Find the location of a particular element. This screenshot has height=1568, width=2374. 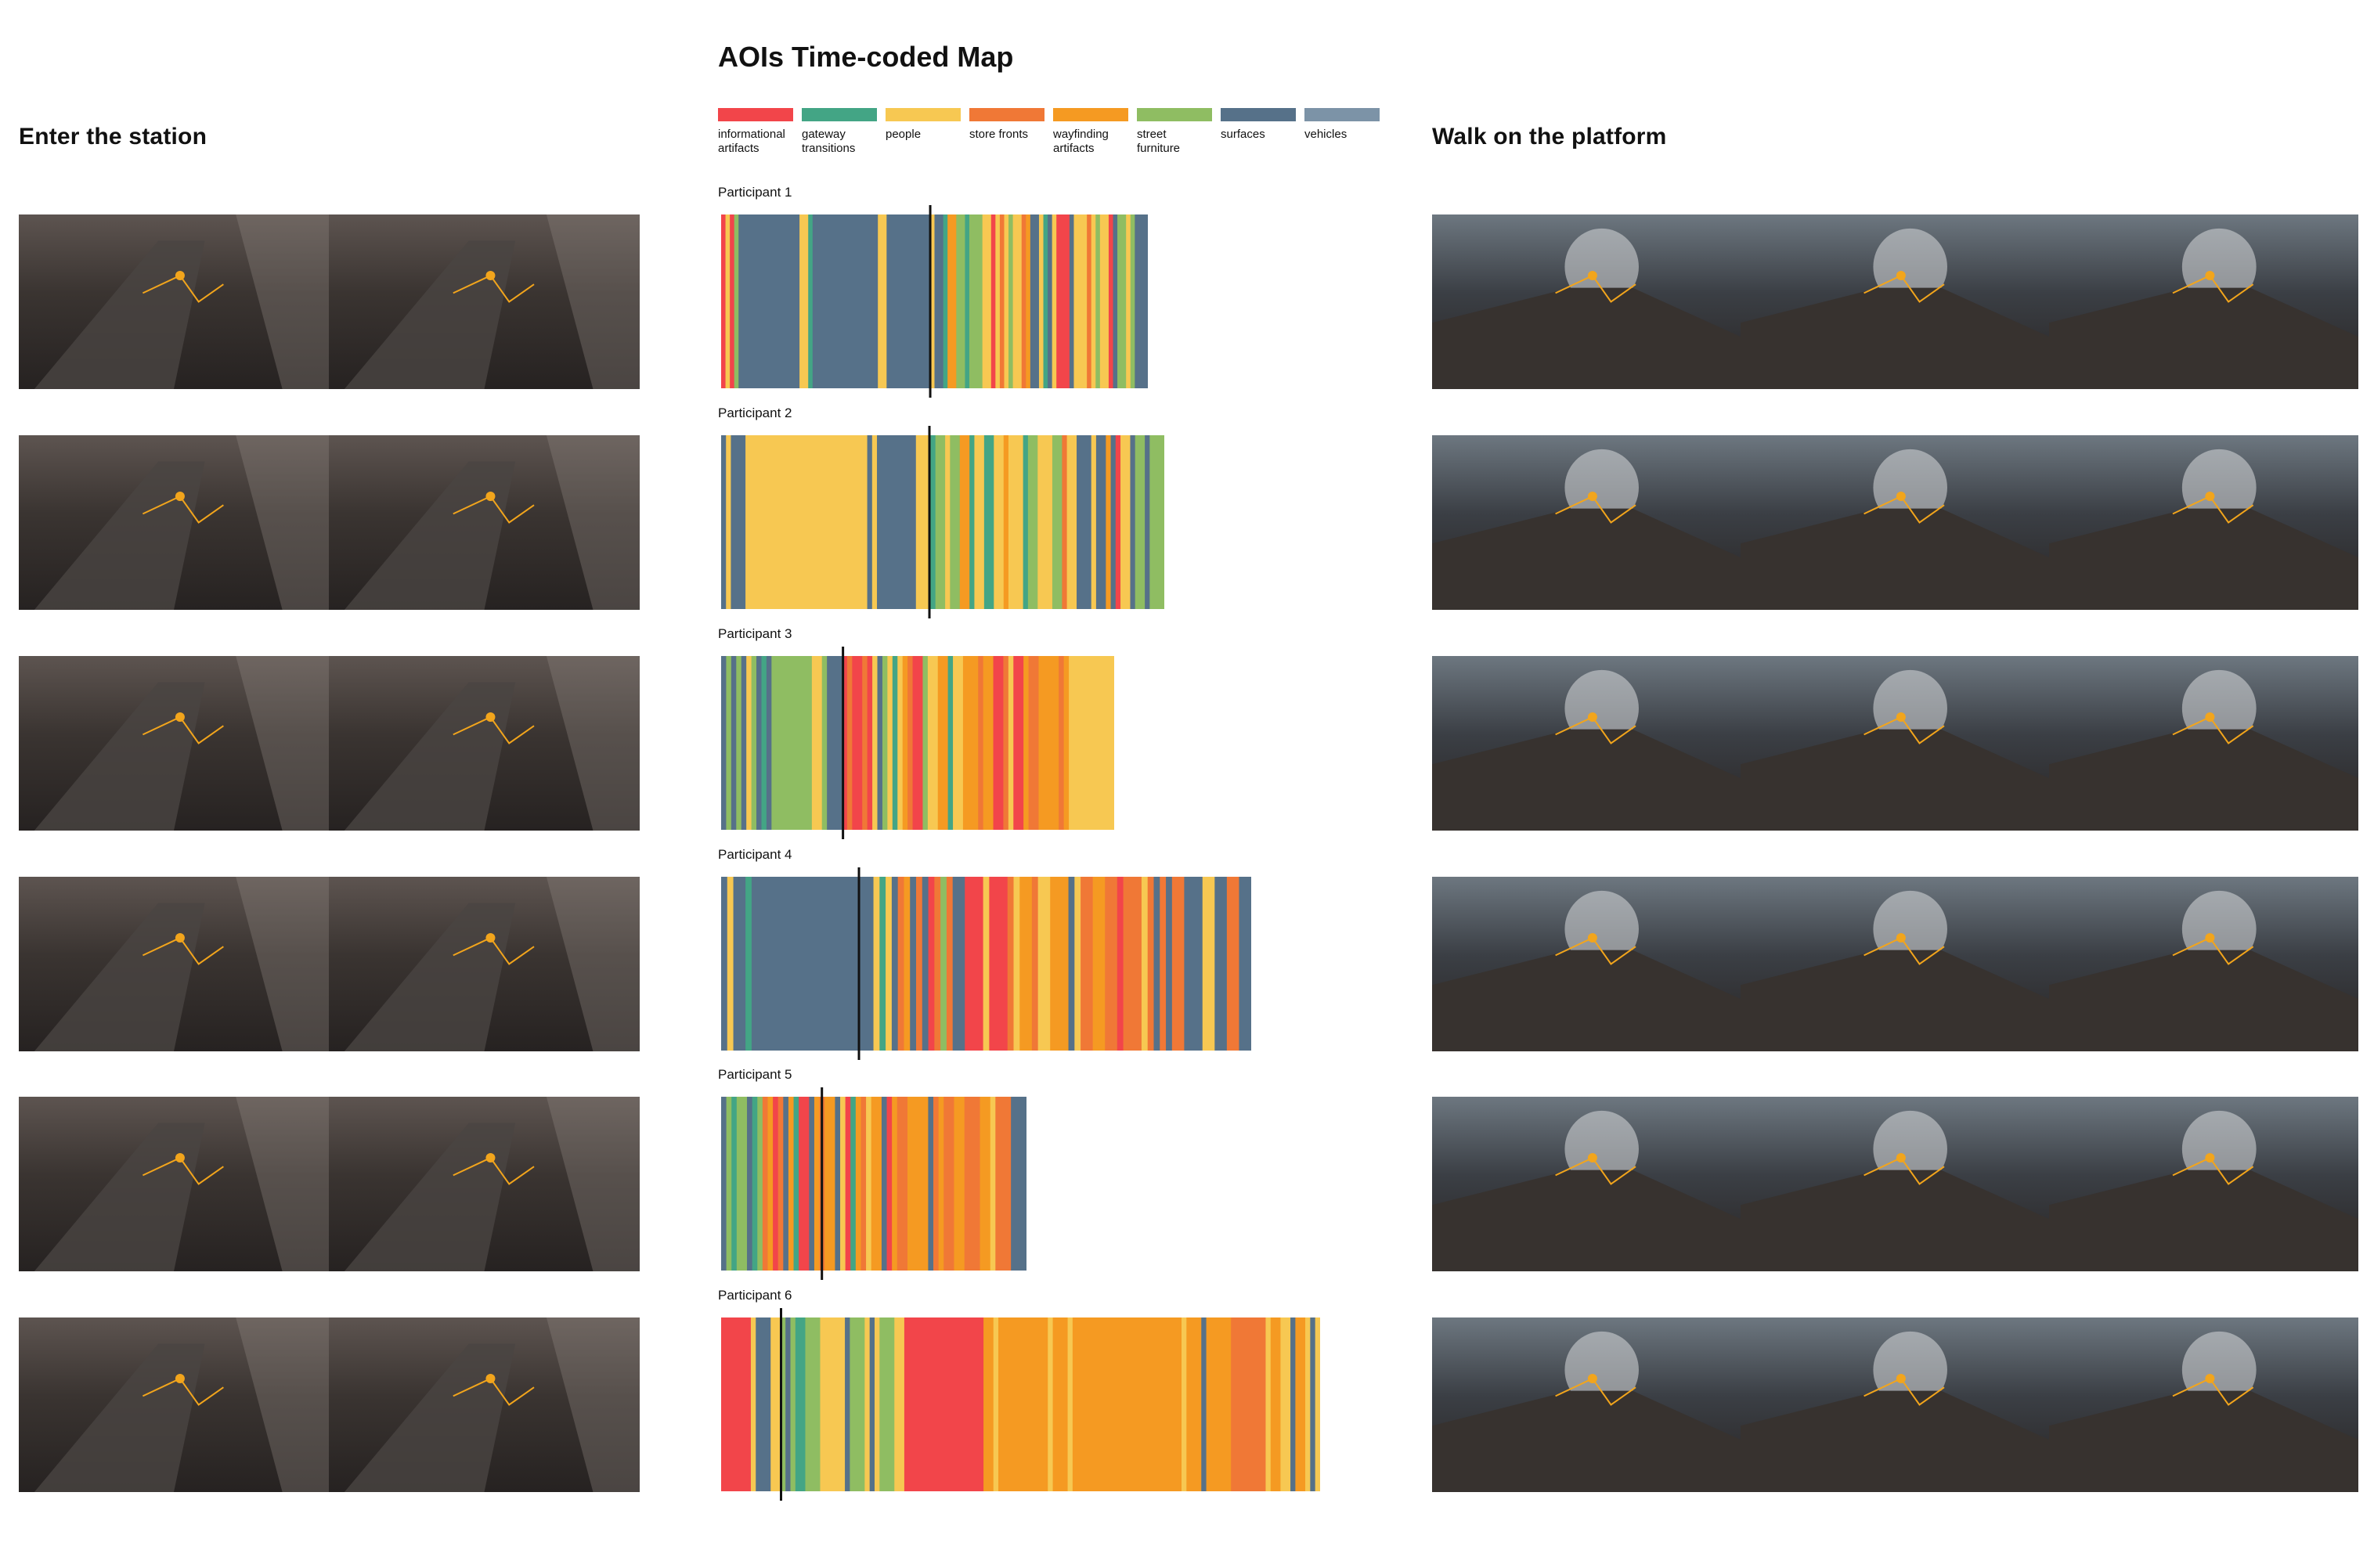

right-heading: Walk on the platform is located at coordinates (1549, 137).